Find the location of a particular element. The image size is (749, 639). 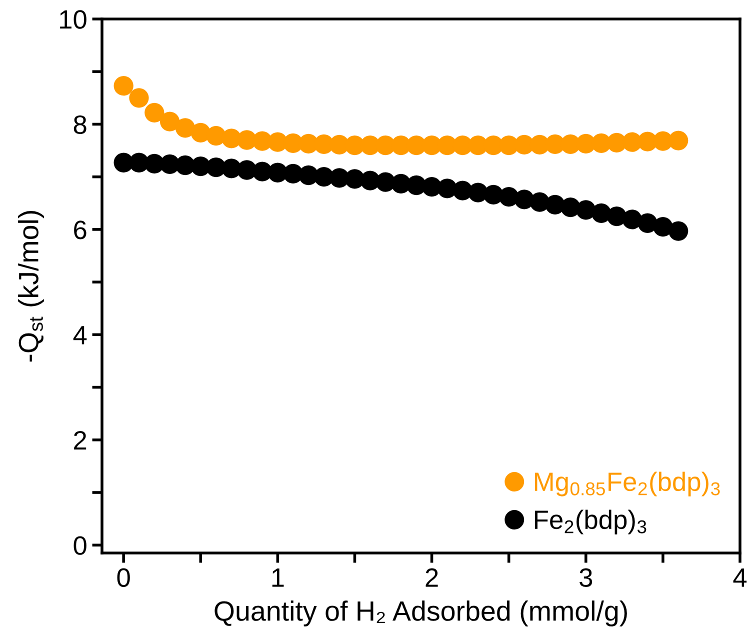

x-tick-label: 2 is located at coordinates (432, 577).